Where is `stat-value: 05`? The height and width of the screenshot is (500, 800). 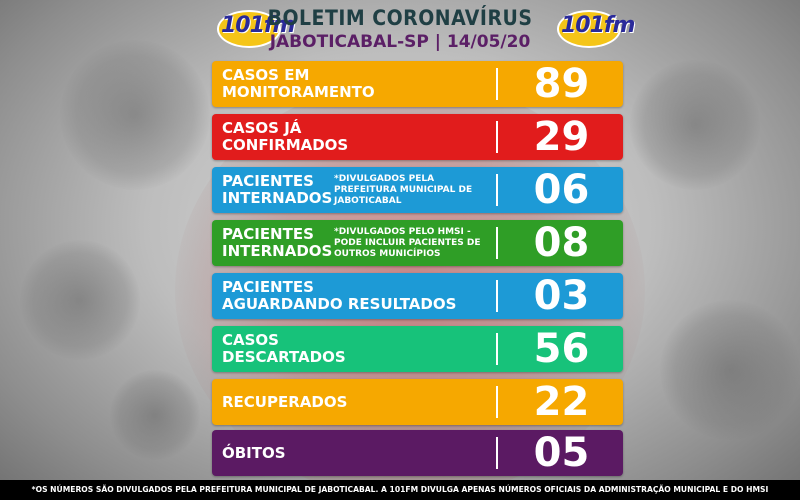
stat-value: 05 is located at coordinates (561, 453).